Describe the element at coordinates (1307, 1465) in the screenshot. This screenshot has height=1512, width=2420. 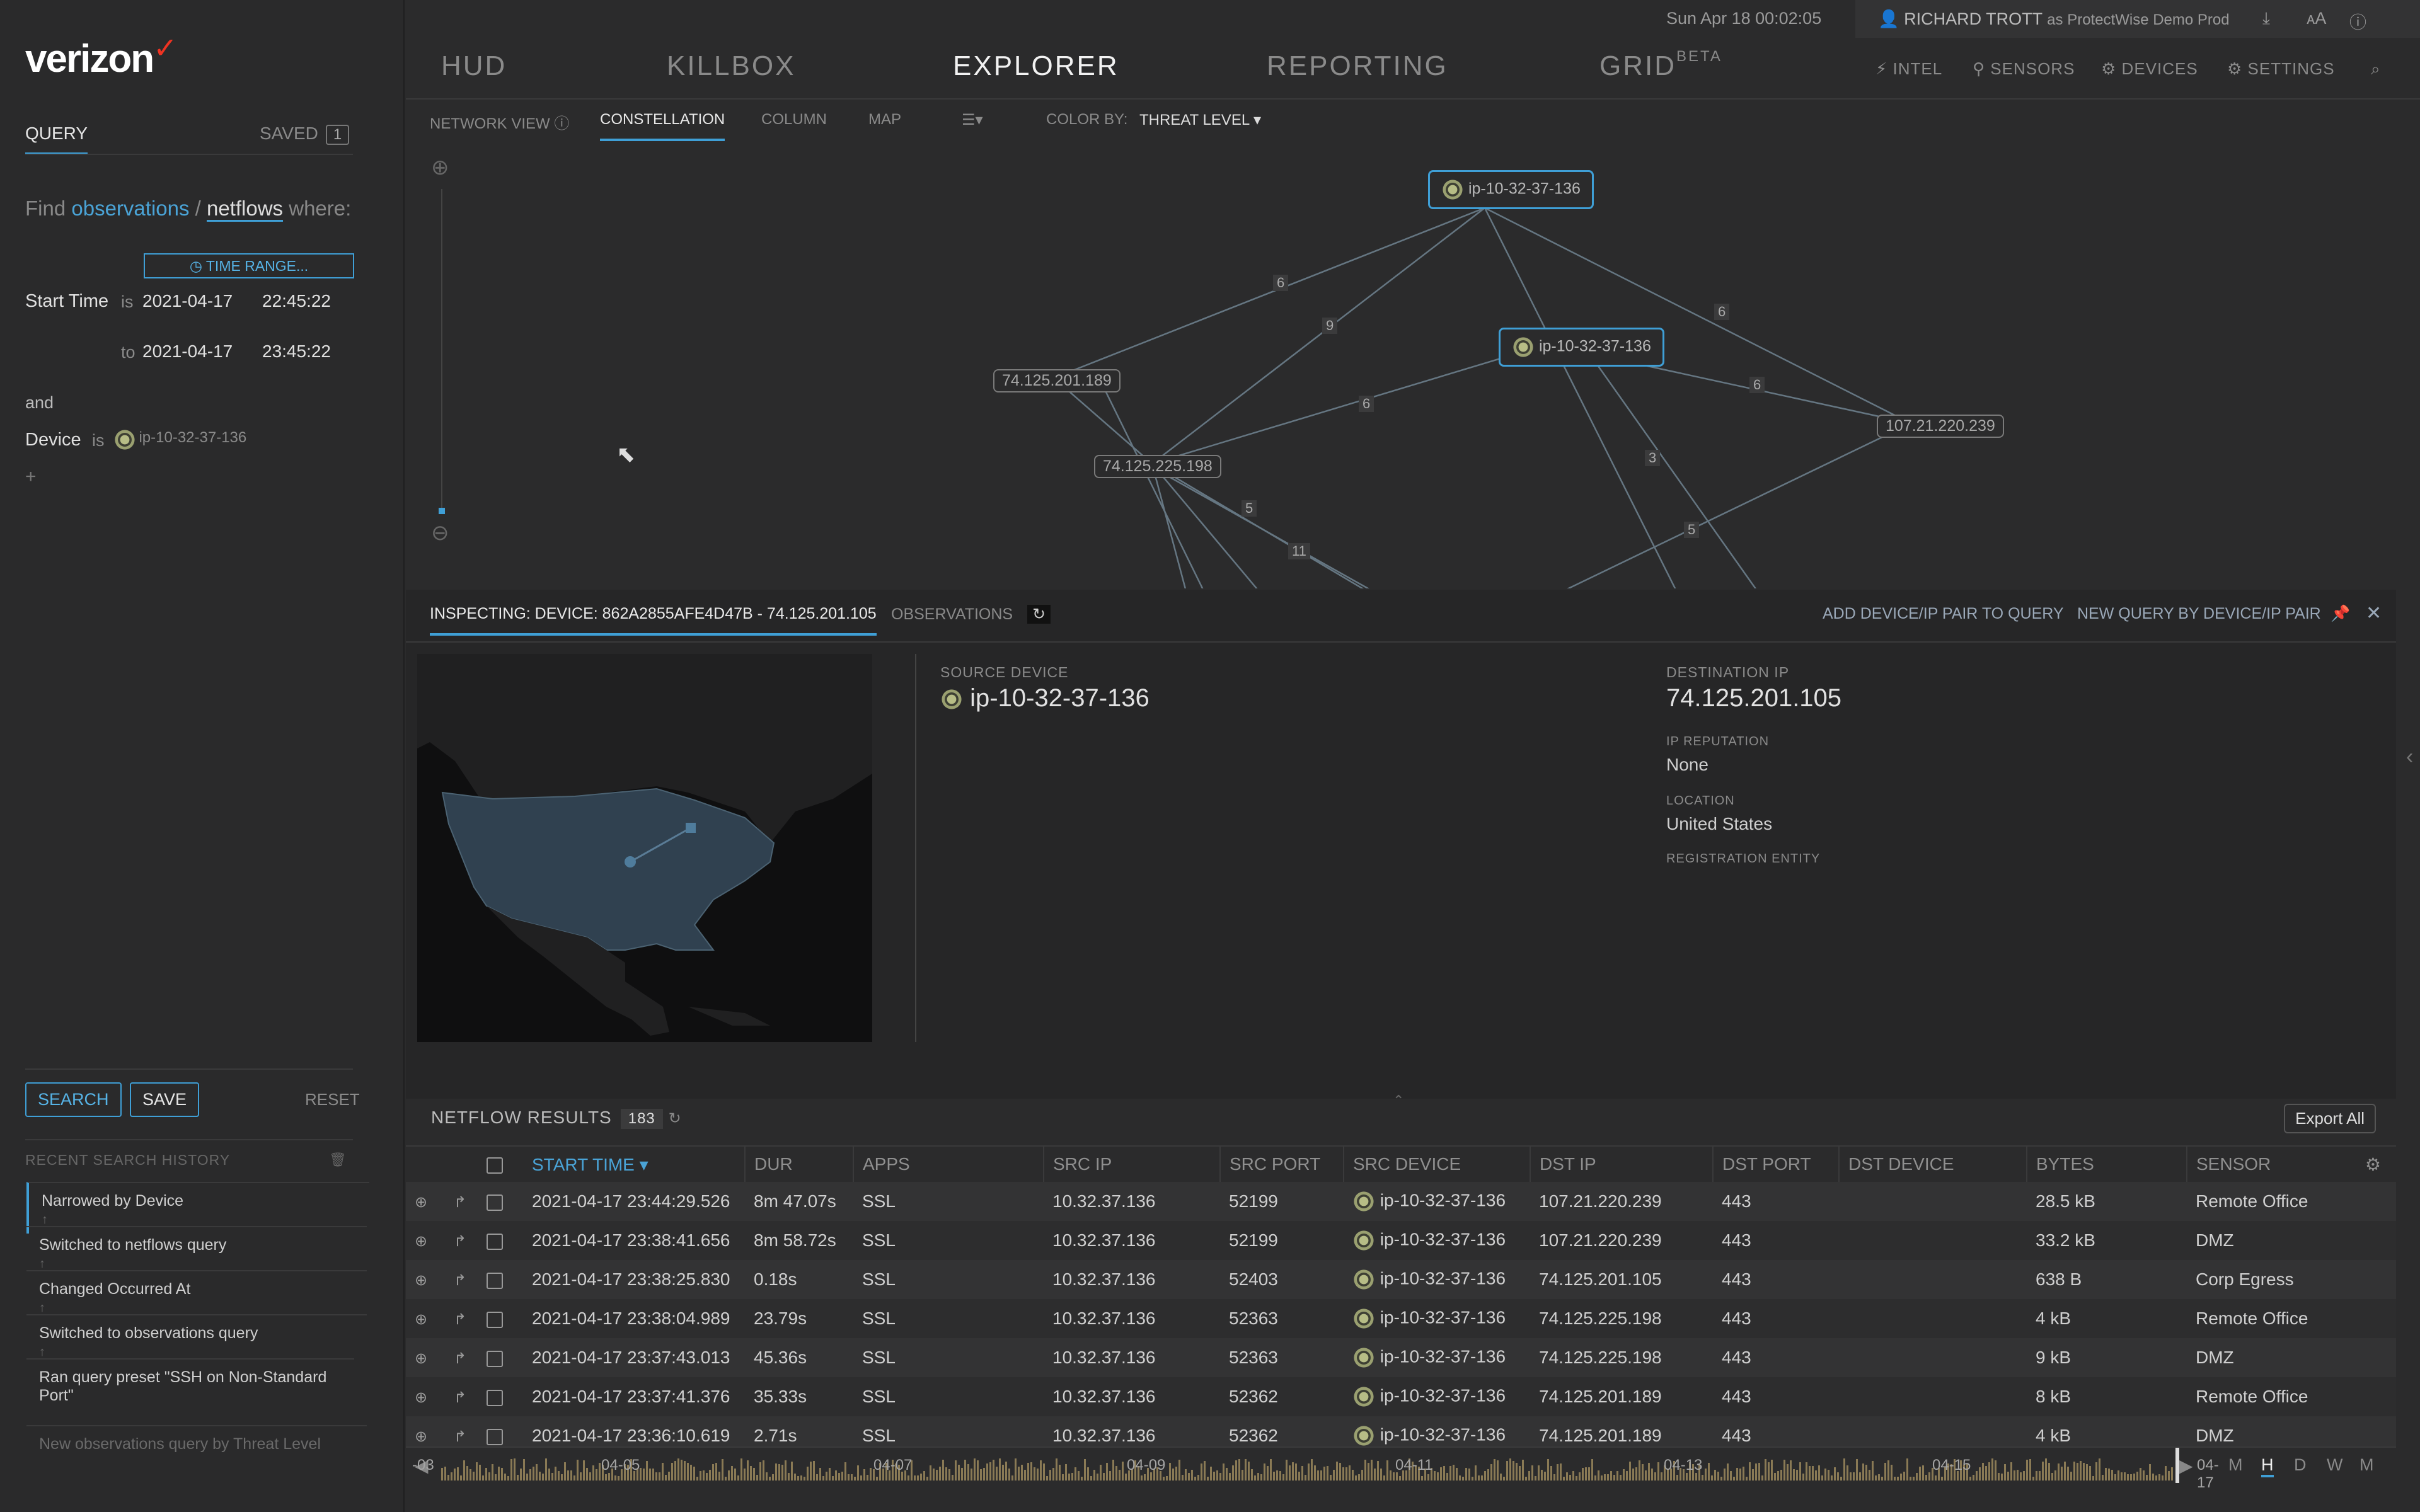
I see `timeline-histogram` at that location.